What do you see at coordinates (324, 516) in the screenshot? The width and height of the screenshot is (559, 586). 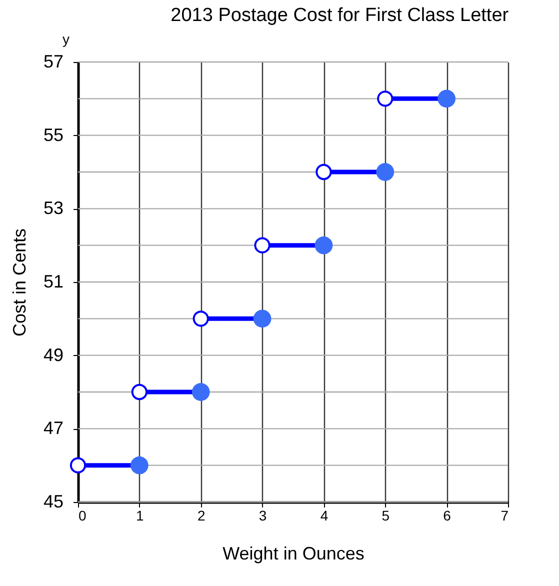 I see `x-tick-label: 4` at bounding box center [324, 516].